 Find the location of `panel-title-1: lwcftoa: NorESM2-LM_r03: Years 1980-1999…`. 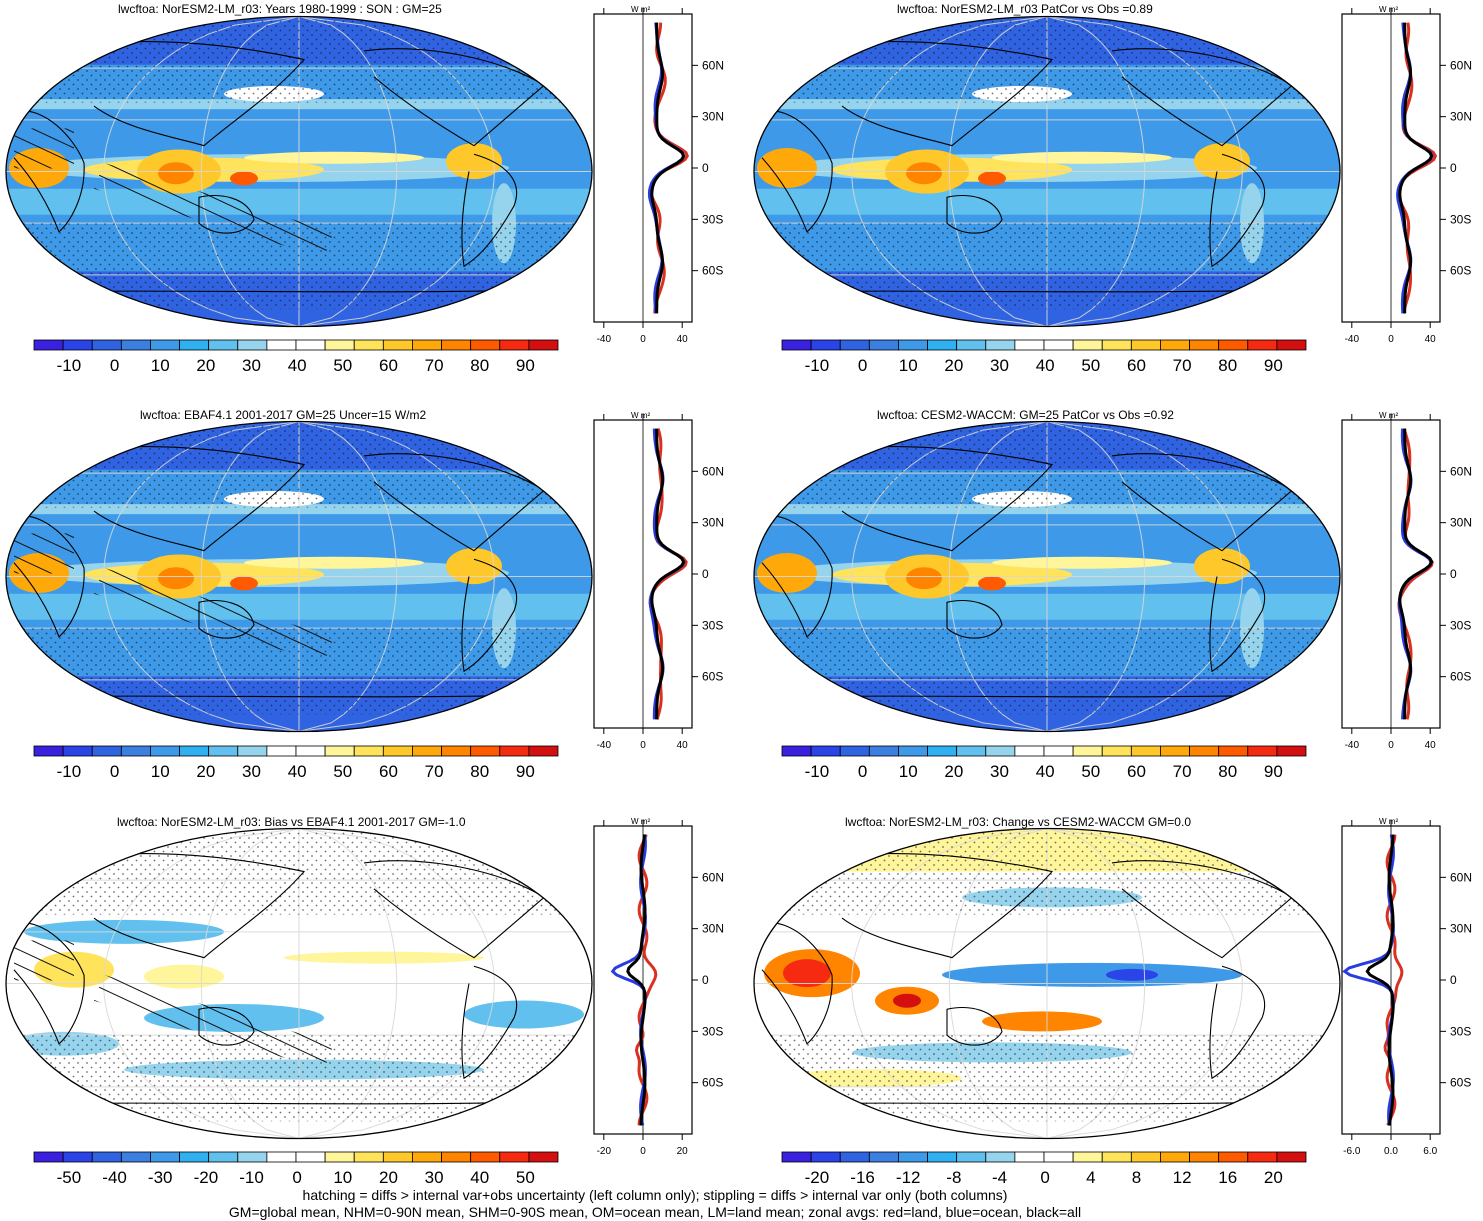

panel-title-1: lwcftoa: NorESM2-LM_r03: Years 1980-1999… is located at coordinates (280, 9).